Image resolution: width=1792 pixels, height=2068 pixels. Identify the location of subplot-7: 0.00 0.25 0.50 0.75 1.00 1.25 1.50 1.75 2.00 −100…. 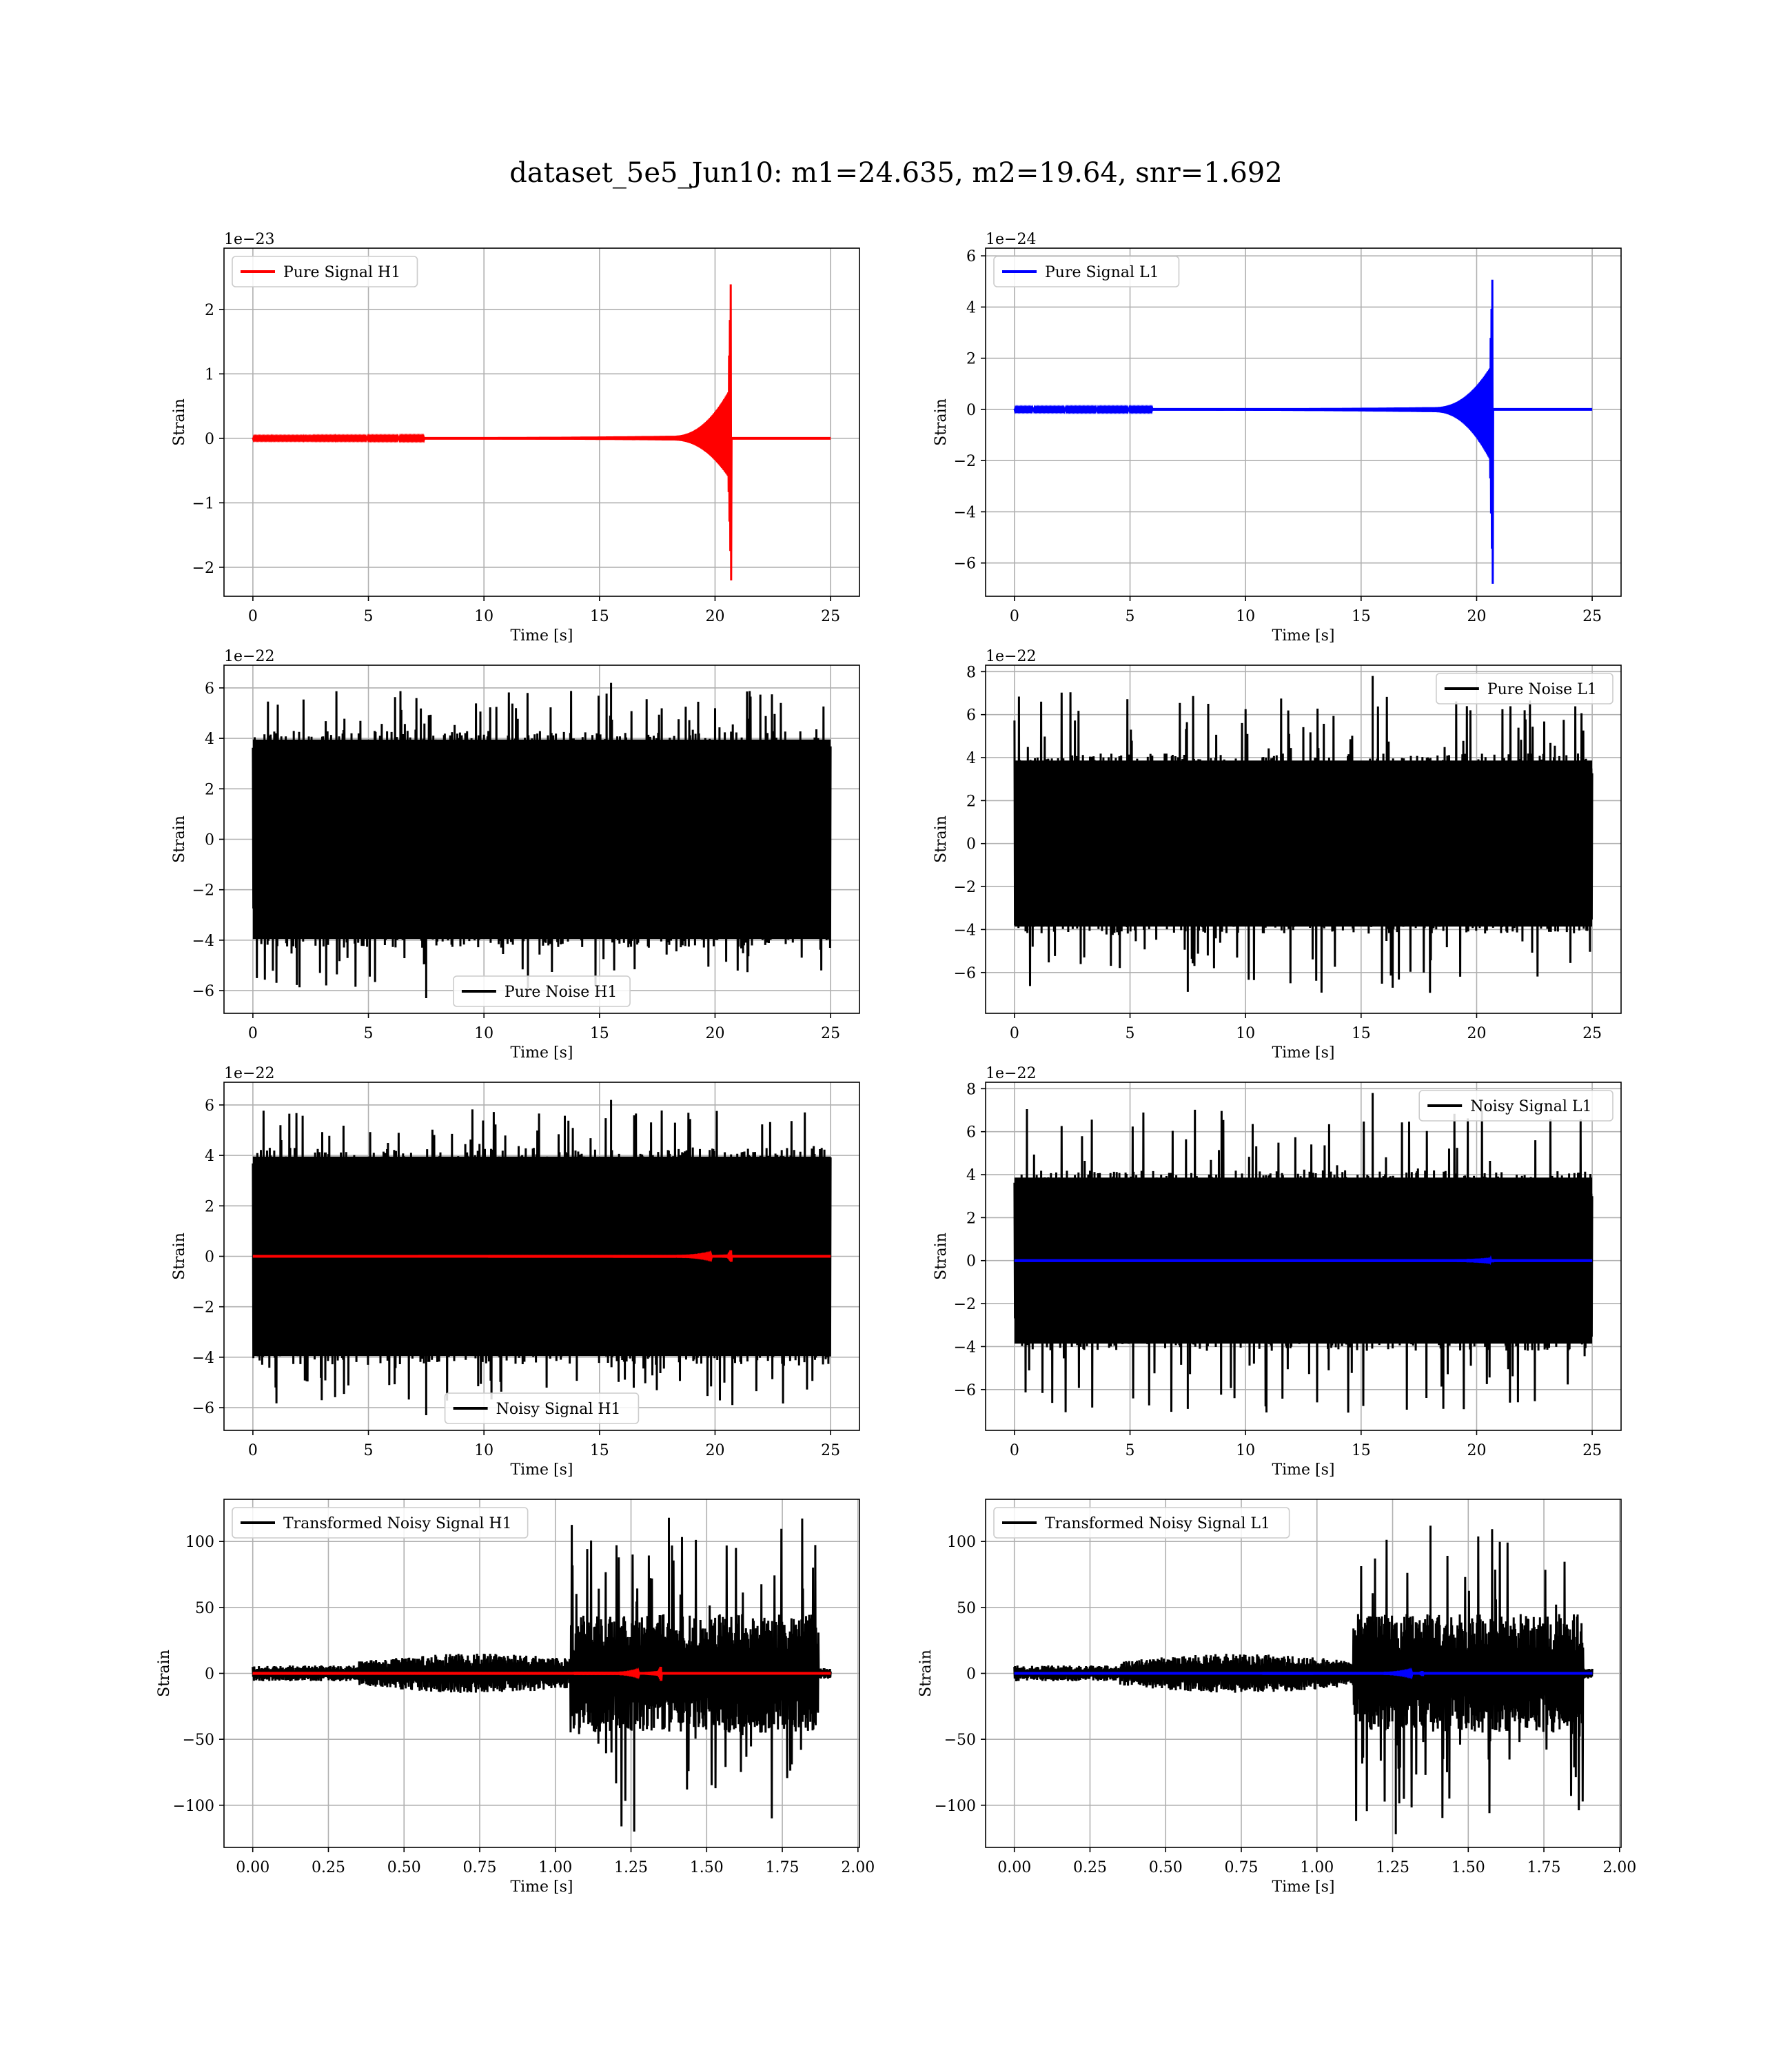
(515, 1697).